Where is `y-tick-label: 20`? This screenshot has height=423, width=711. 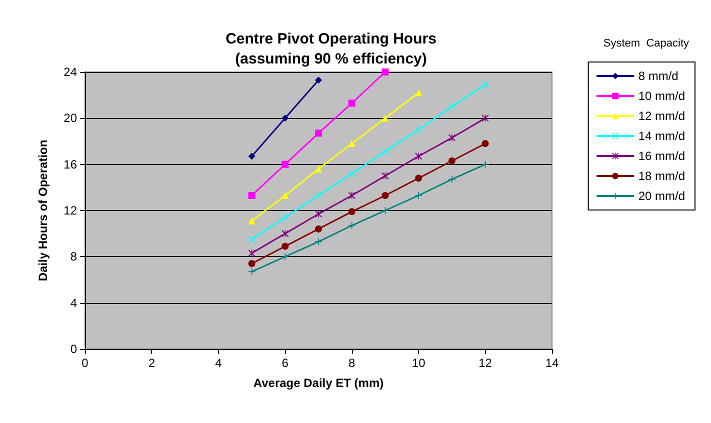
y-tick-label: 20 is located at coordinates (71, 118).